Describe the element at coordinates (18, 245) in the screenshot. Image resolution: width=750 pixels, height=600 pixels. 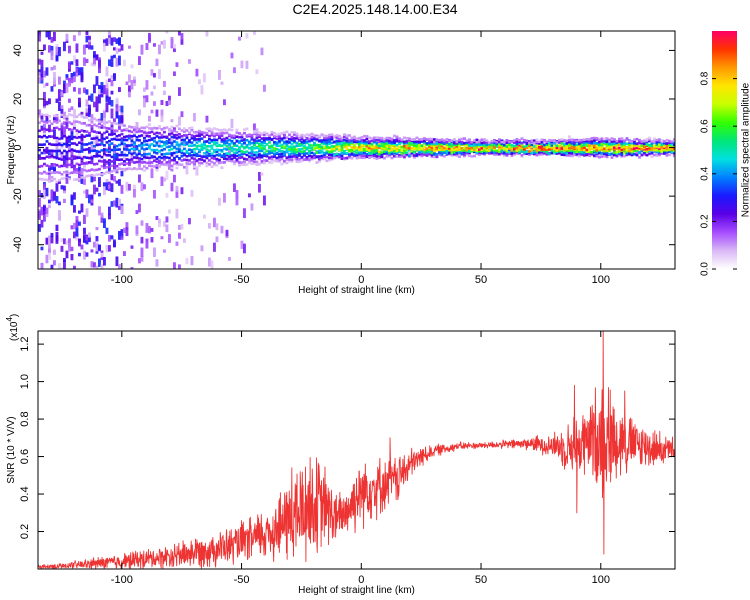
I see `y-tick-label: -40` at that location.